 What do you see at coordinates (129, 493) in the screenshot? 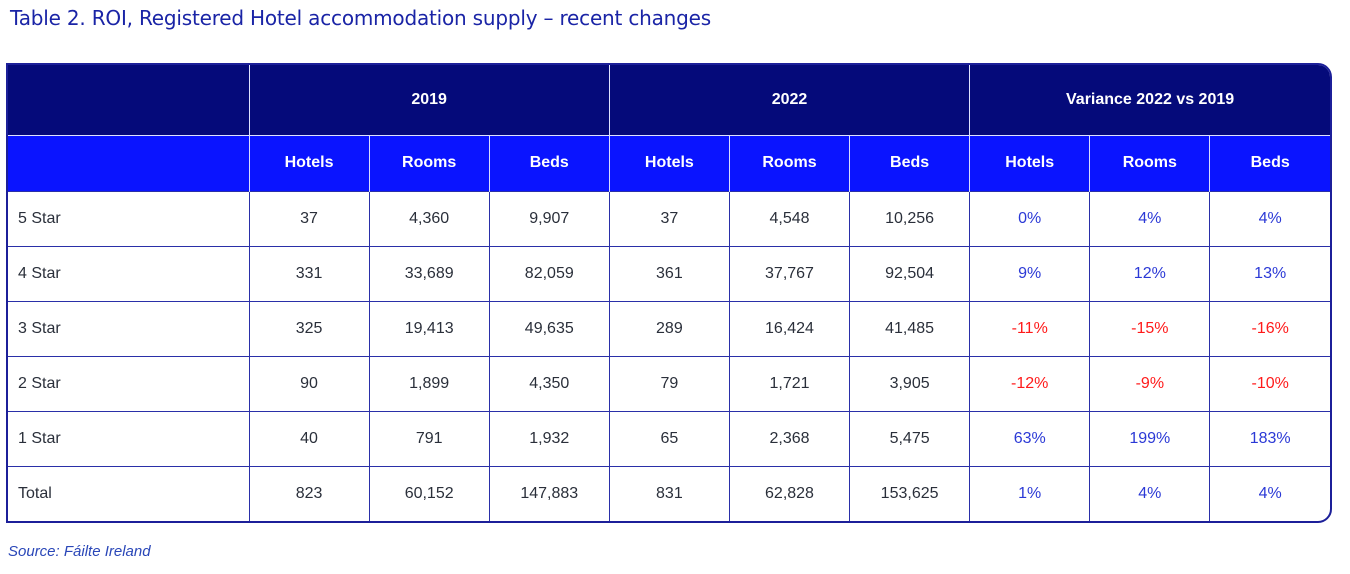
I see `row-label: Total` at bounding box center [129, 493].